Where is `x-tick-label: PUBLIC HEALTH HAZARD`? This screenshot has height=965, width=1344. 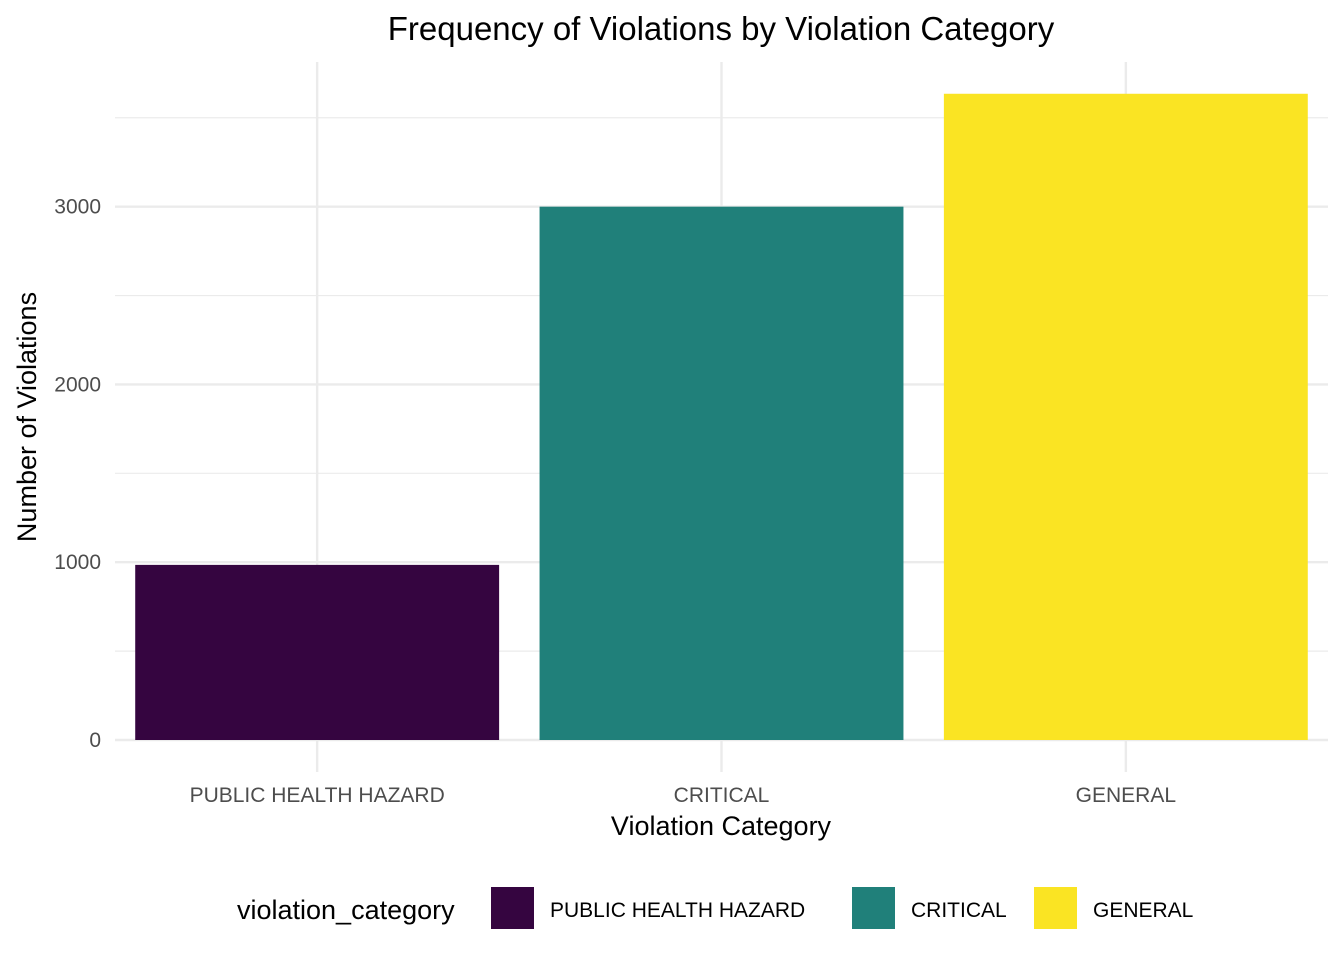 x-tick-label: PUBLIC HEALTH HAZARD is located at coordinates (317, 795).